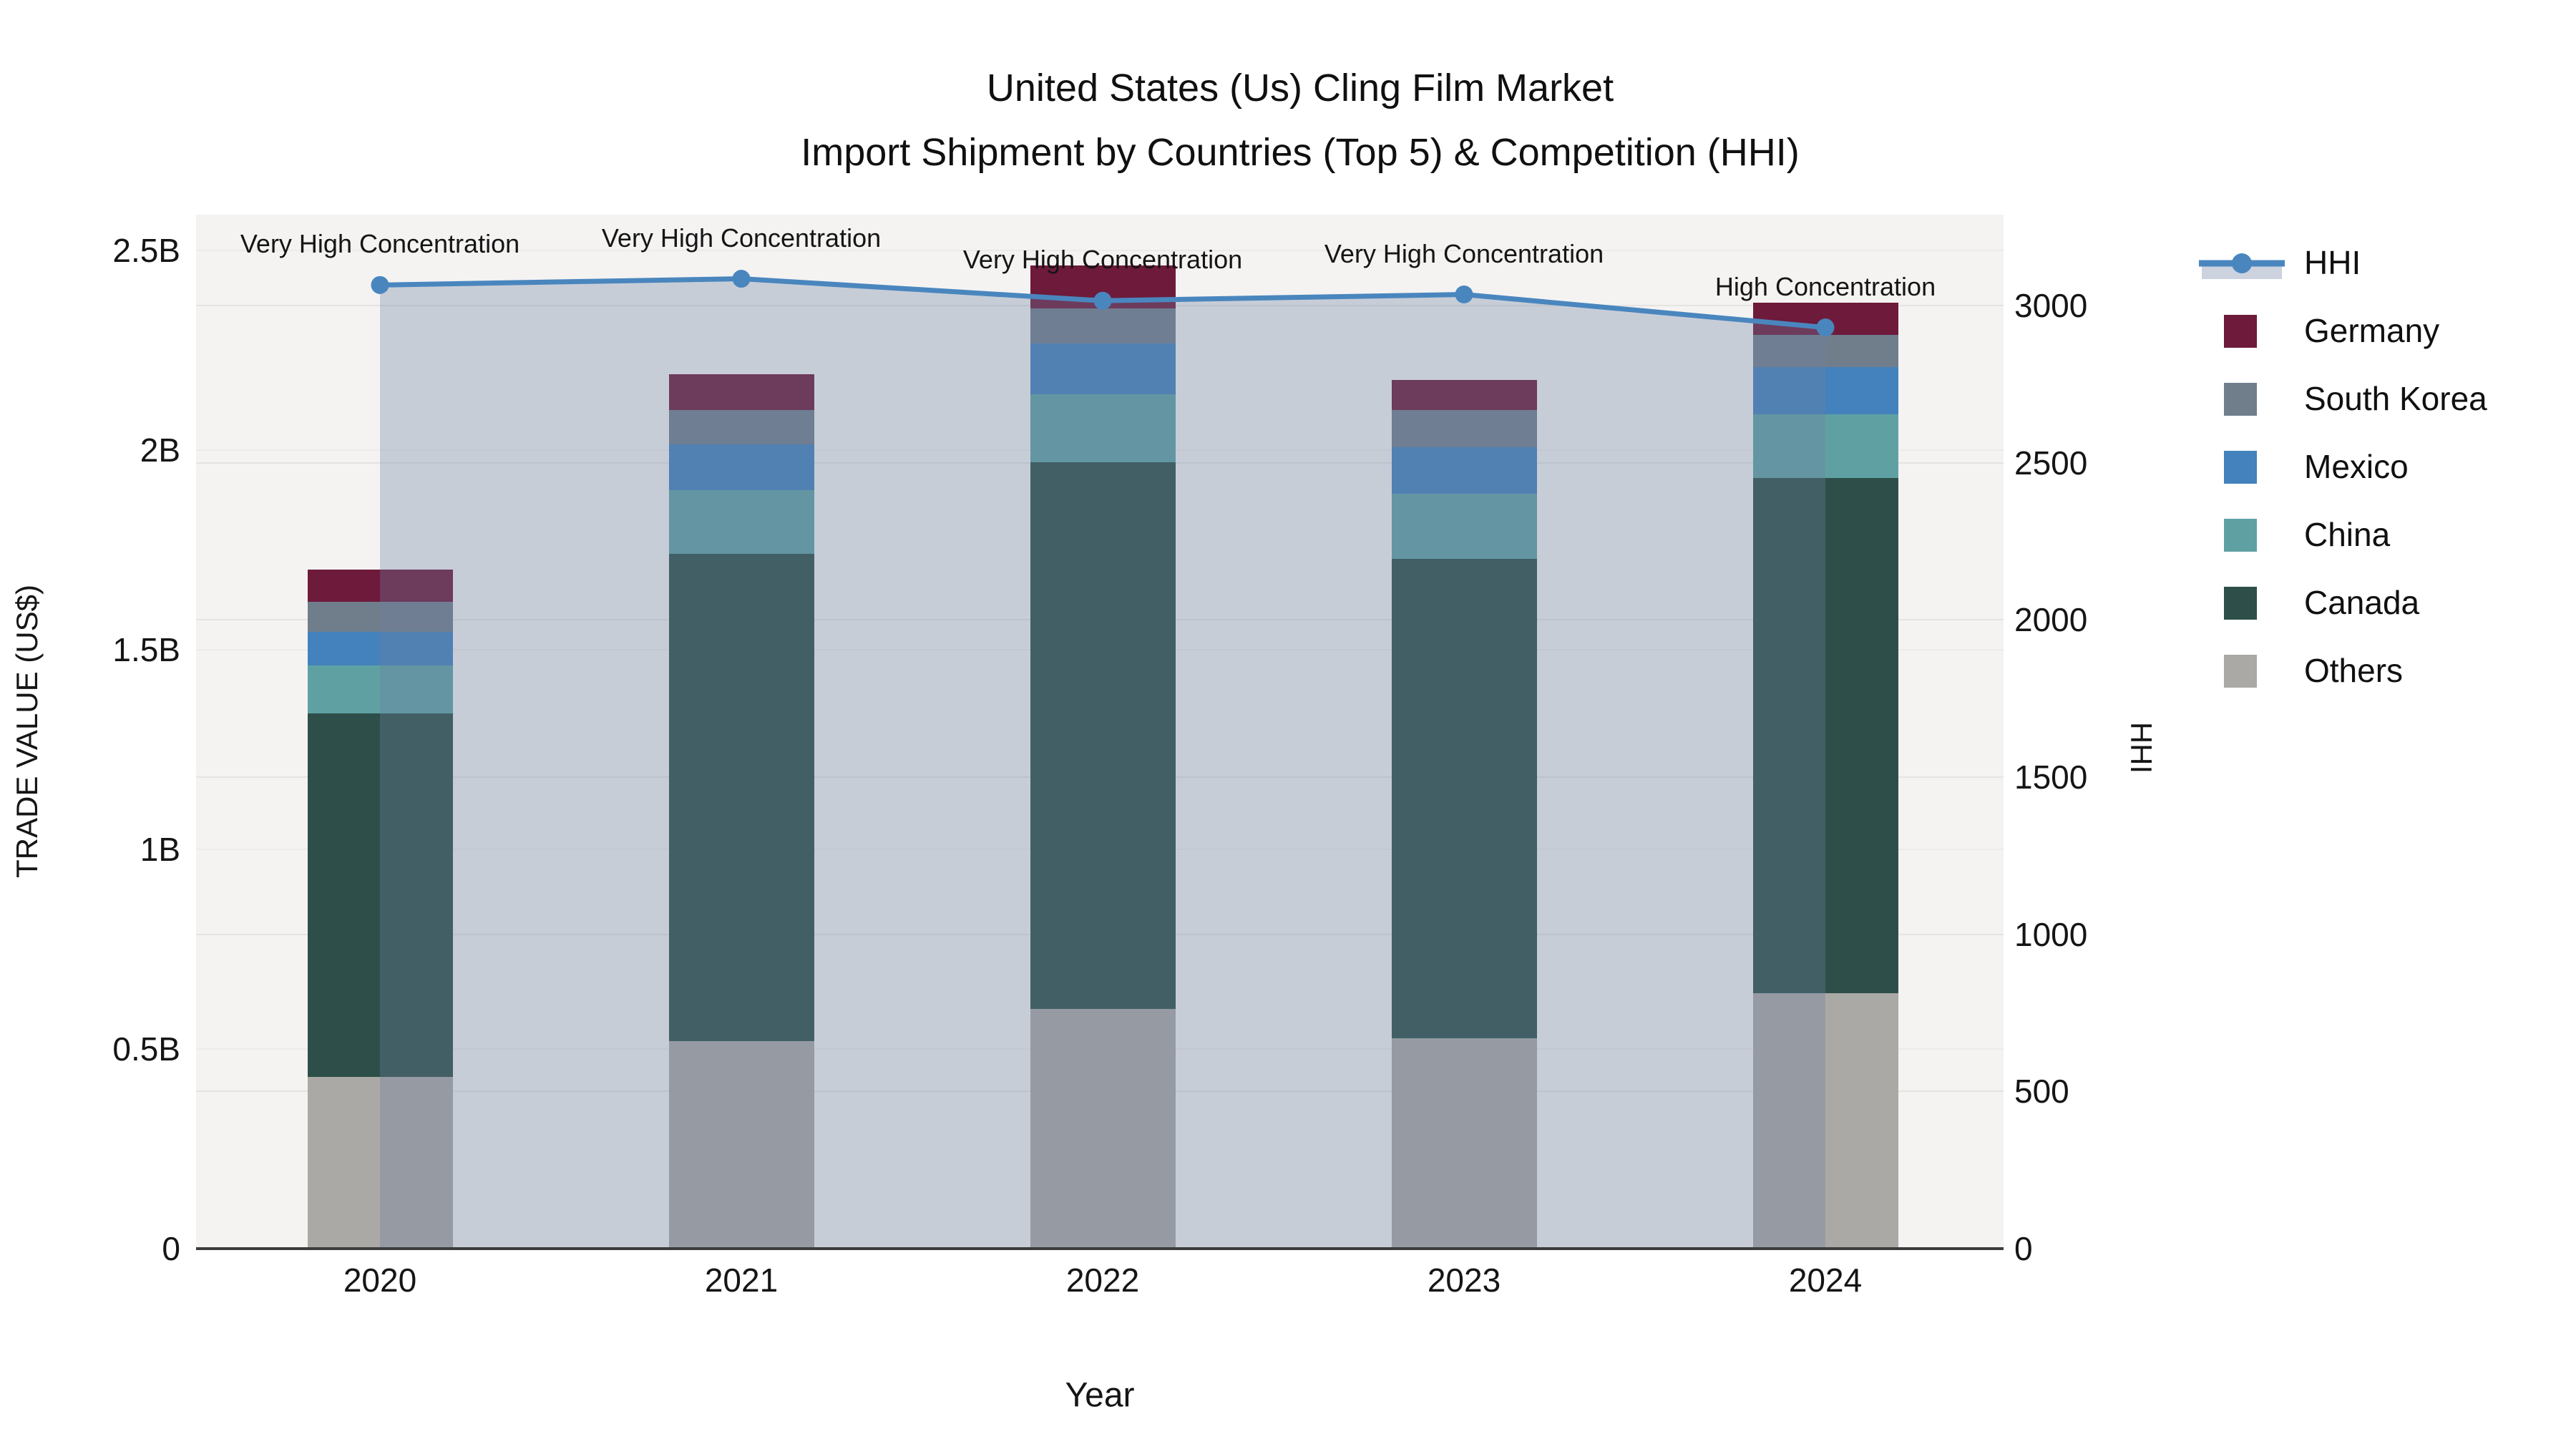 This screenshot has height=1449, width=2576. I want to click on legend-label-others: Others, so click(2354, 670).